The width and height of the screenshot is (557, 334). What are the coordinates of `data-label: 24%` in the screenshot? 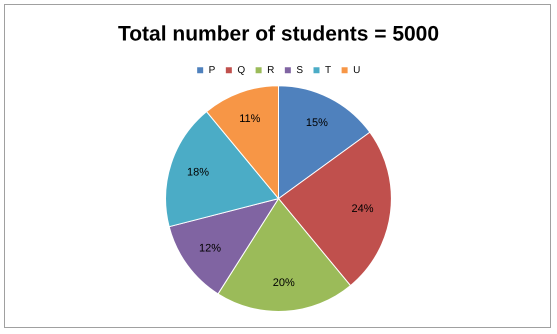 It's located at (362, 209).